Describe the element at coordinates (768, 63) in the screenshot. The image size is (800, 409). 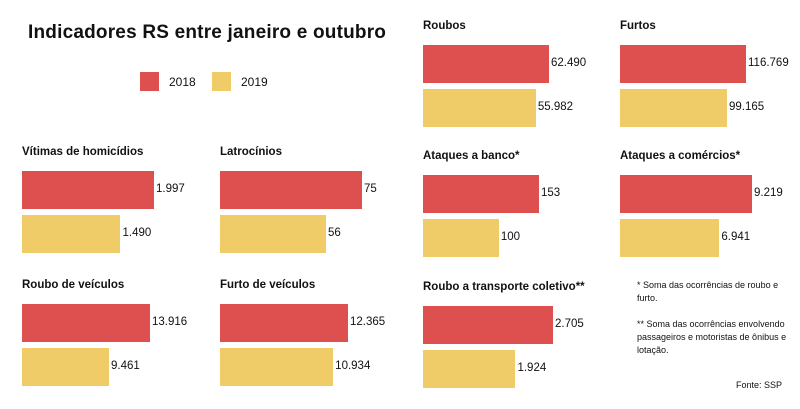
I see `bar-value-label: 116.769` at that location.